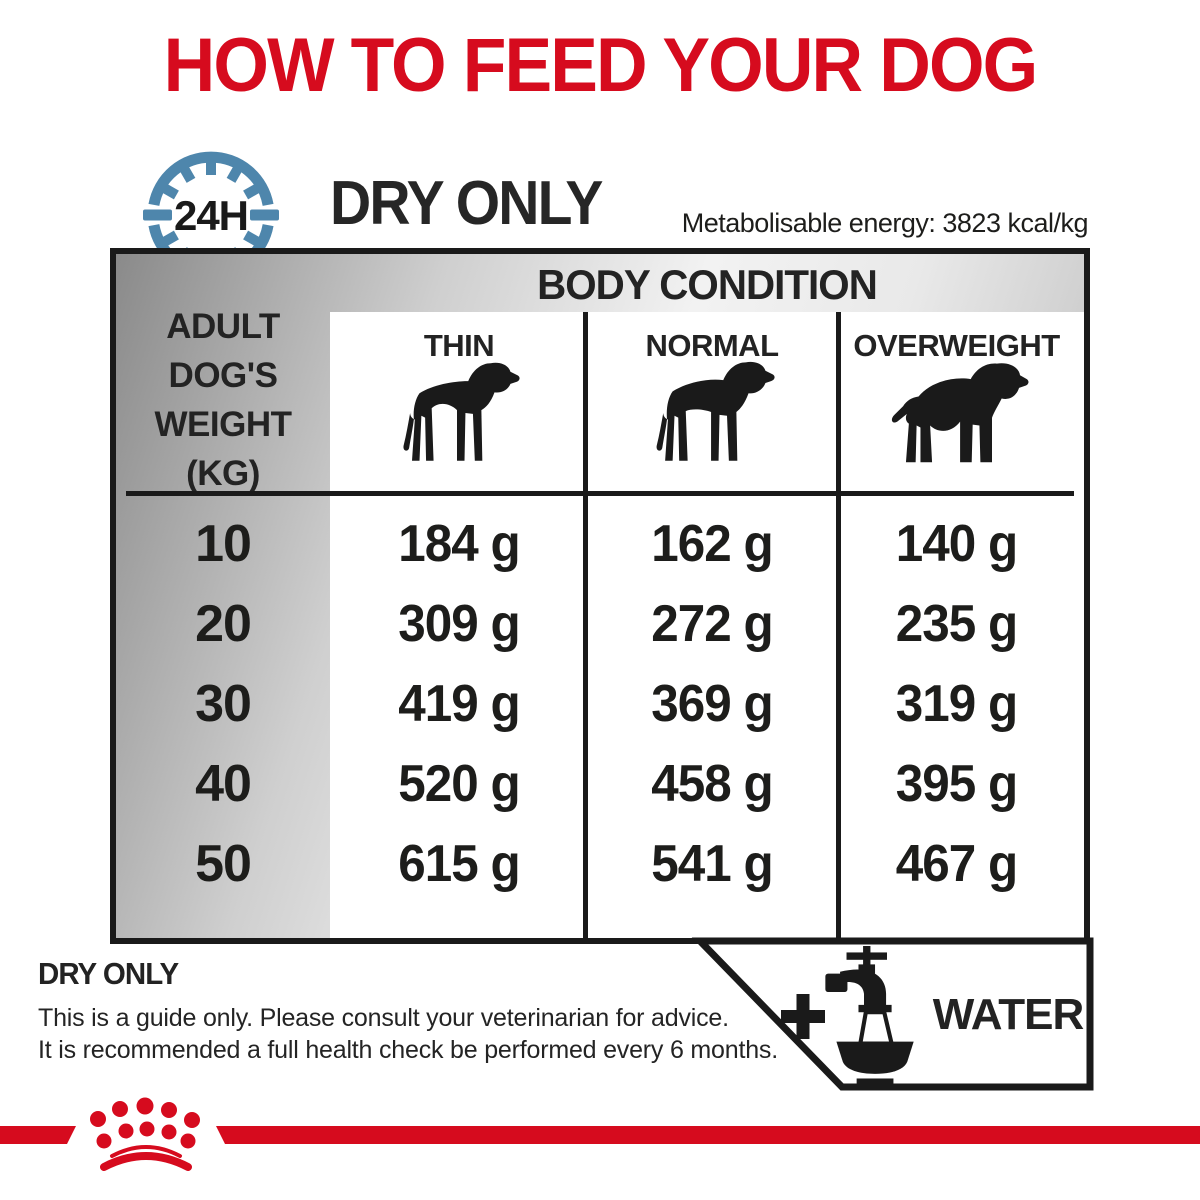  I want to click on brand-rule-left, so click(38, 1135).